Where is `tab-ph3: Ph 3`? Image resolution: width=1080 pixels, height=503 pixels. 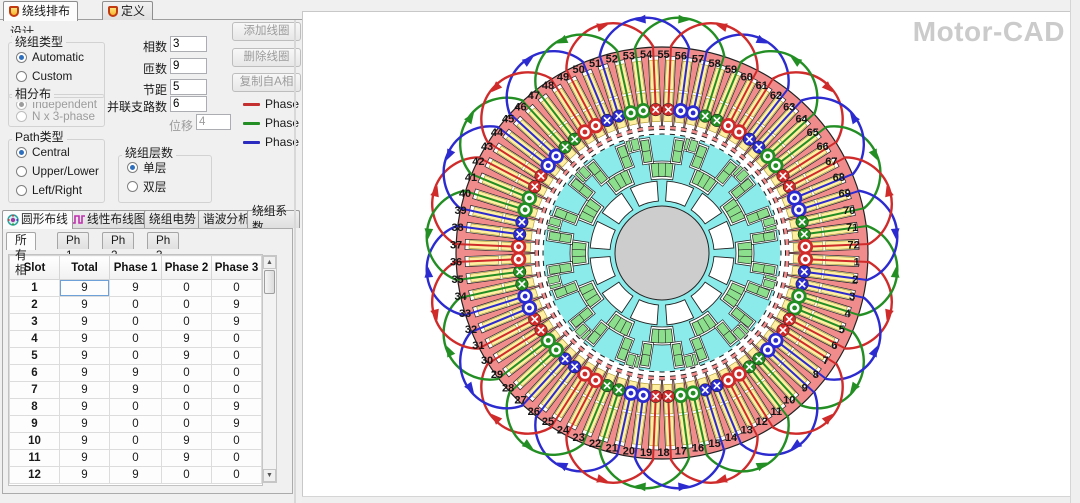
tab-ph3: Ph 3 is located at coordinates (163, 247).